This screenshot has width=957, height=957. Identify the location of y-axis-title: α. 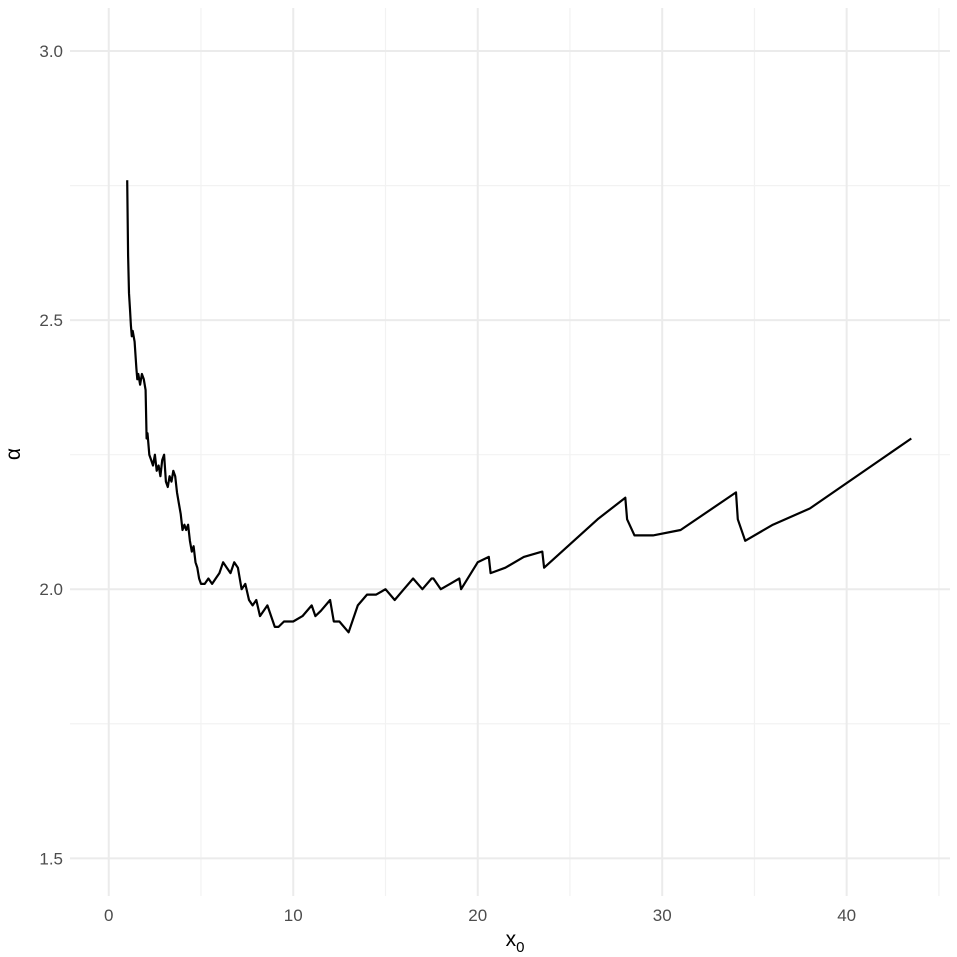
(13, 454).